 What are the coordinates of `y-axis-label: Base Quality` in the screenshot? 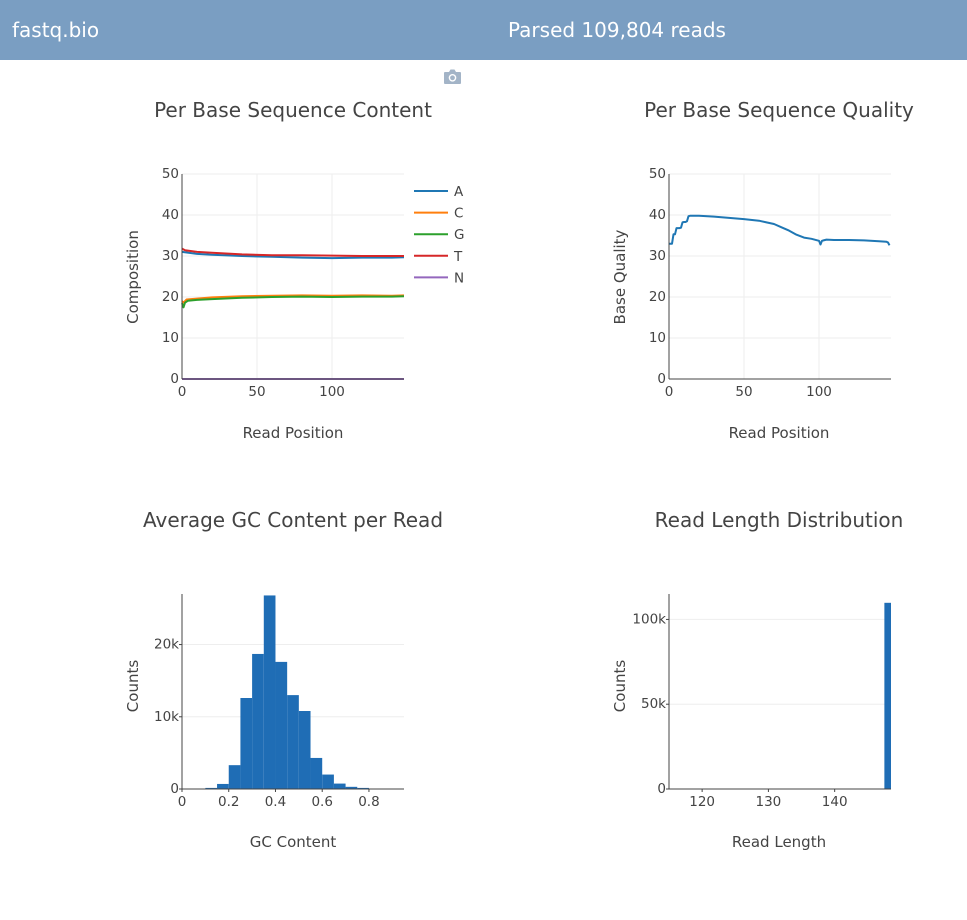 It's located at (620, 276).